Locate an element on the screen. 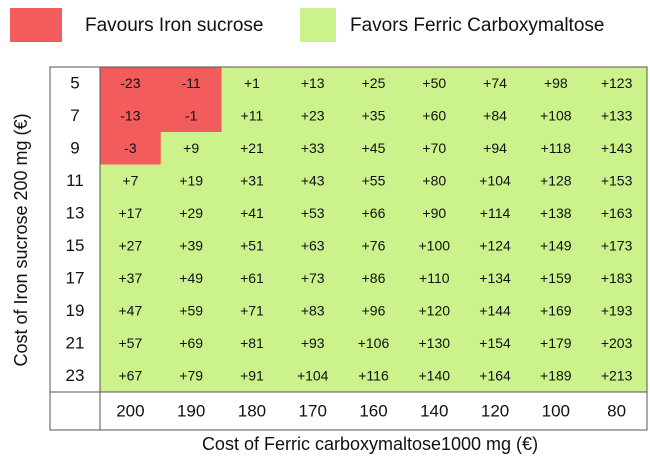 The image size is (650, 457). column-label: 170 is located at coordinates (313, 410).